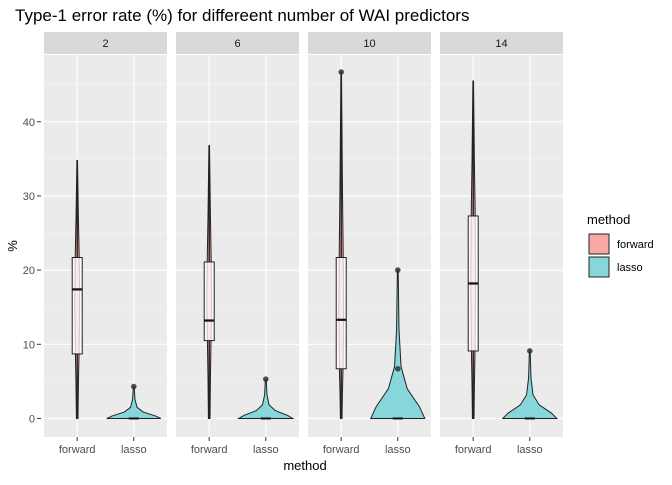  What do you see at coordinates (12, 246) in the screenshot?
I see `y-axis-label: %` at bounding box center [12, 246].